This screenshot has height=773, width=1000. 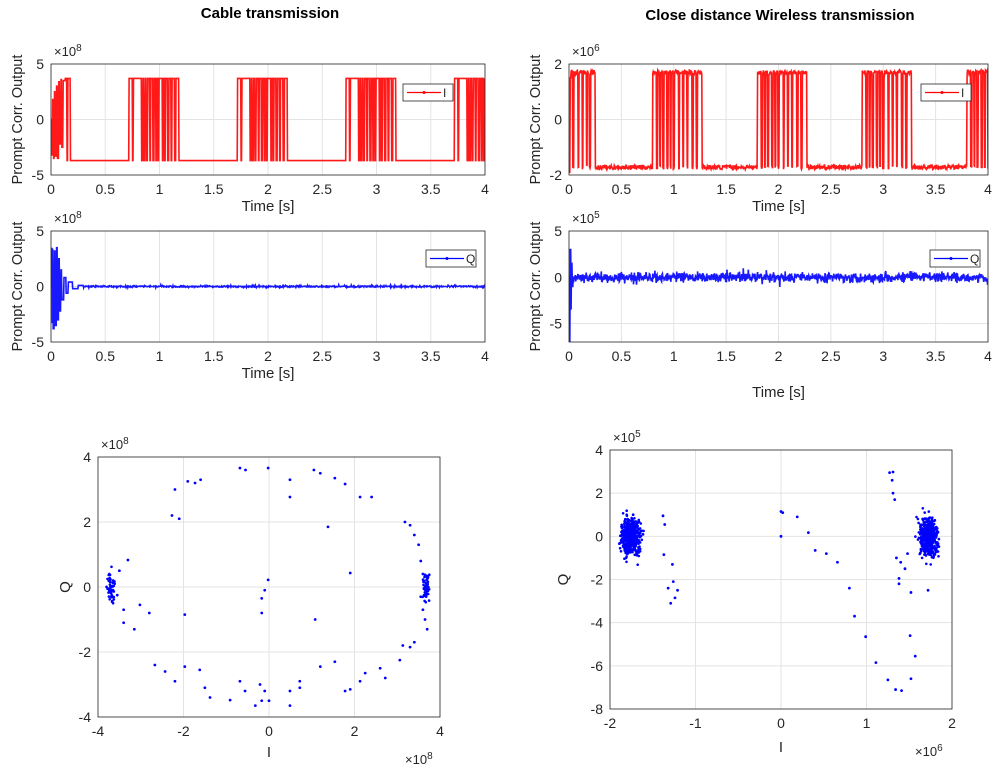 What do you see at coordinates (726, 356) in the screenshot?
I see `x-tick-label: 1.5` at bounding box center [726, 356].